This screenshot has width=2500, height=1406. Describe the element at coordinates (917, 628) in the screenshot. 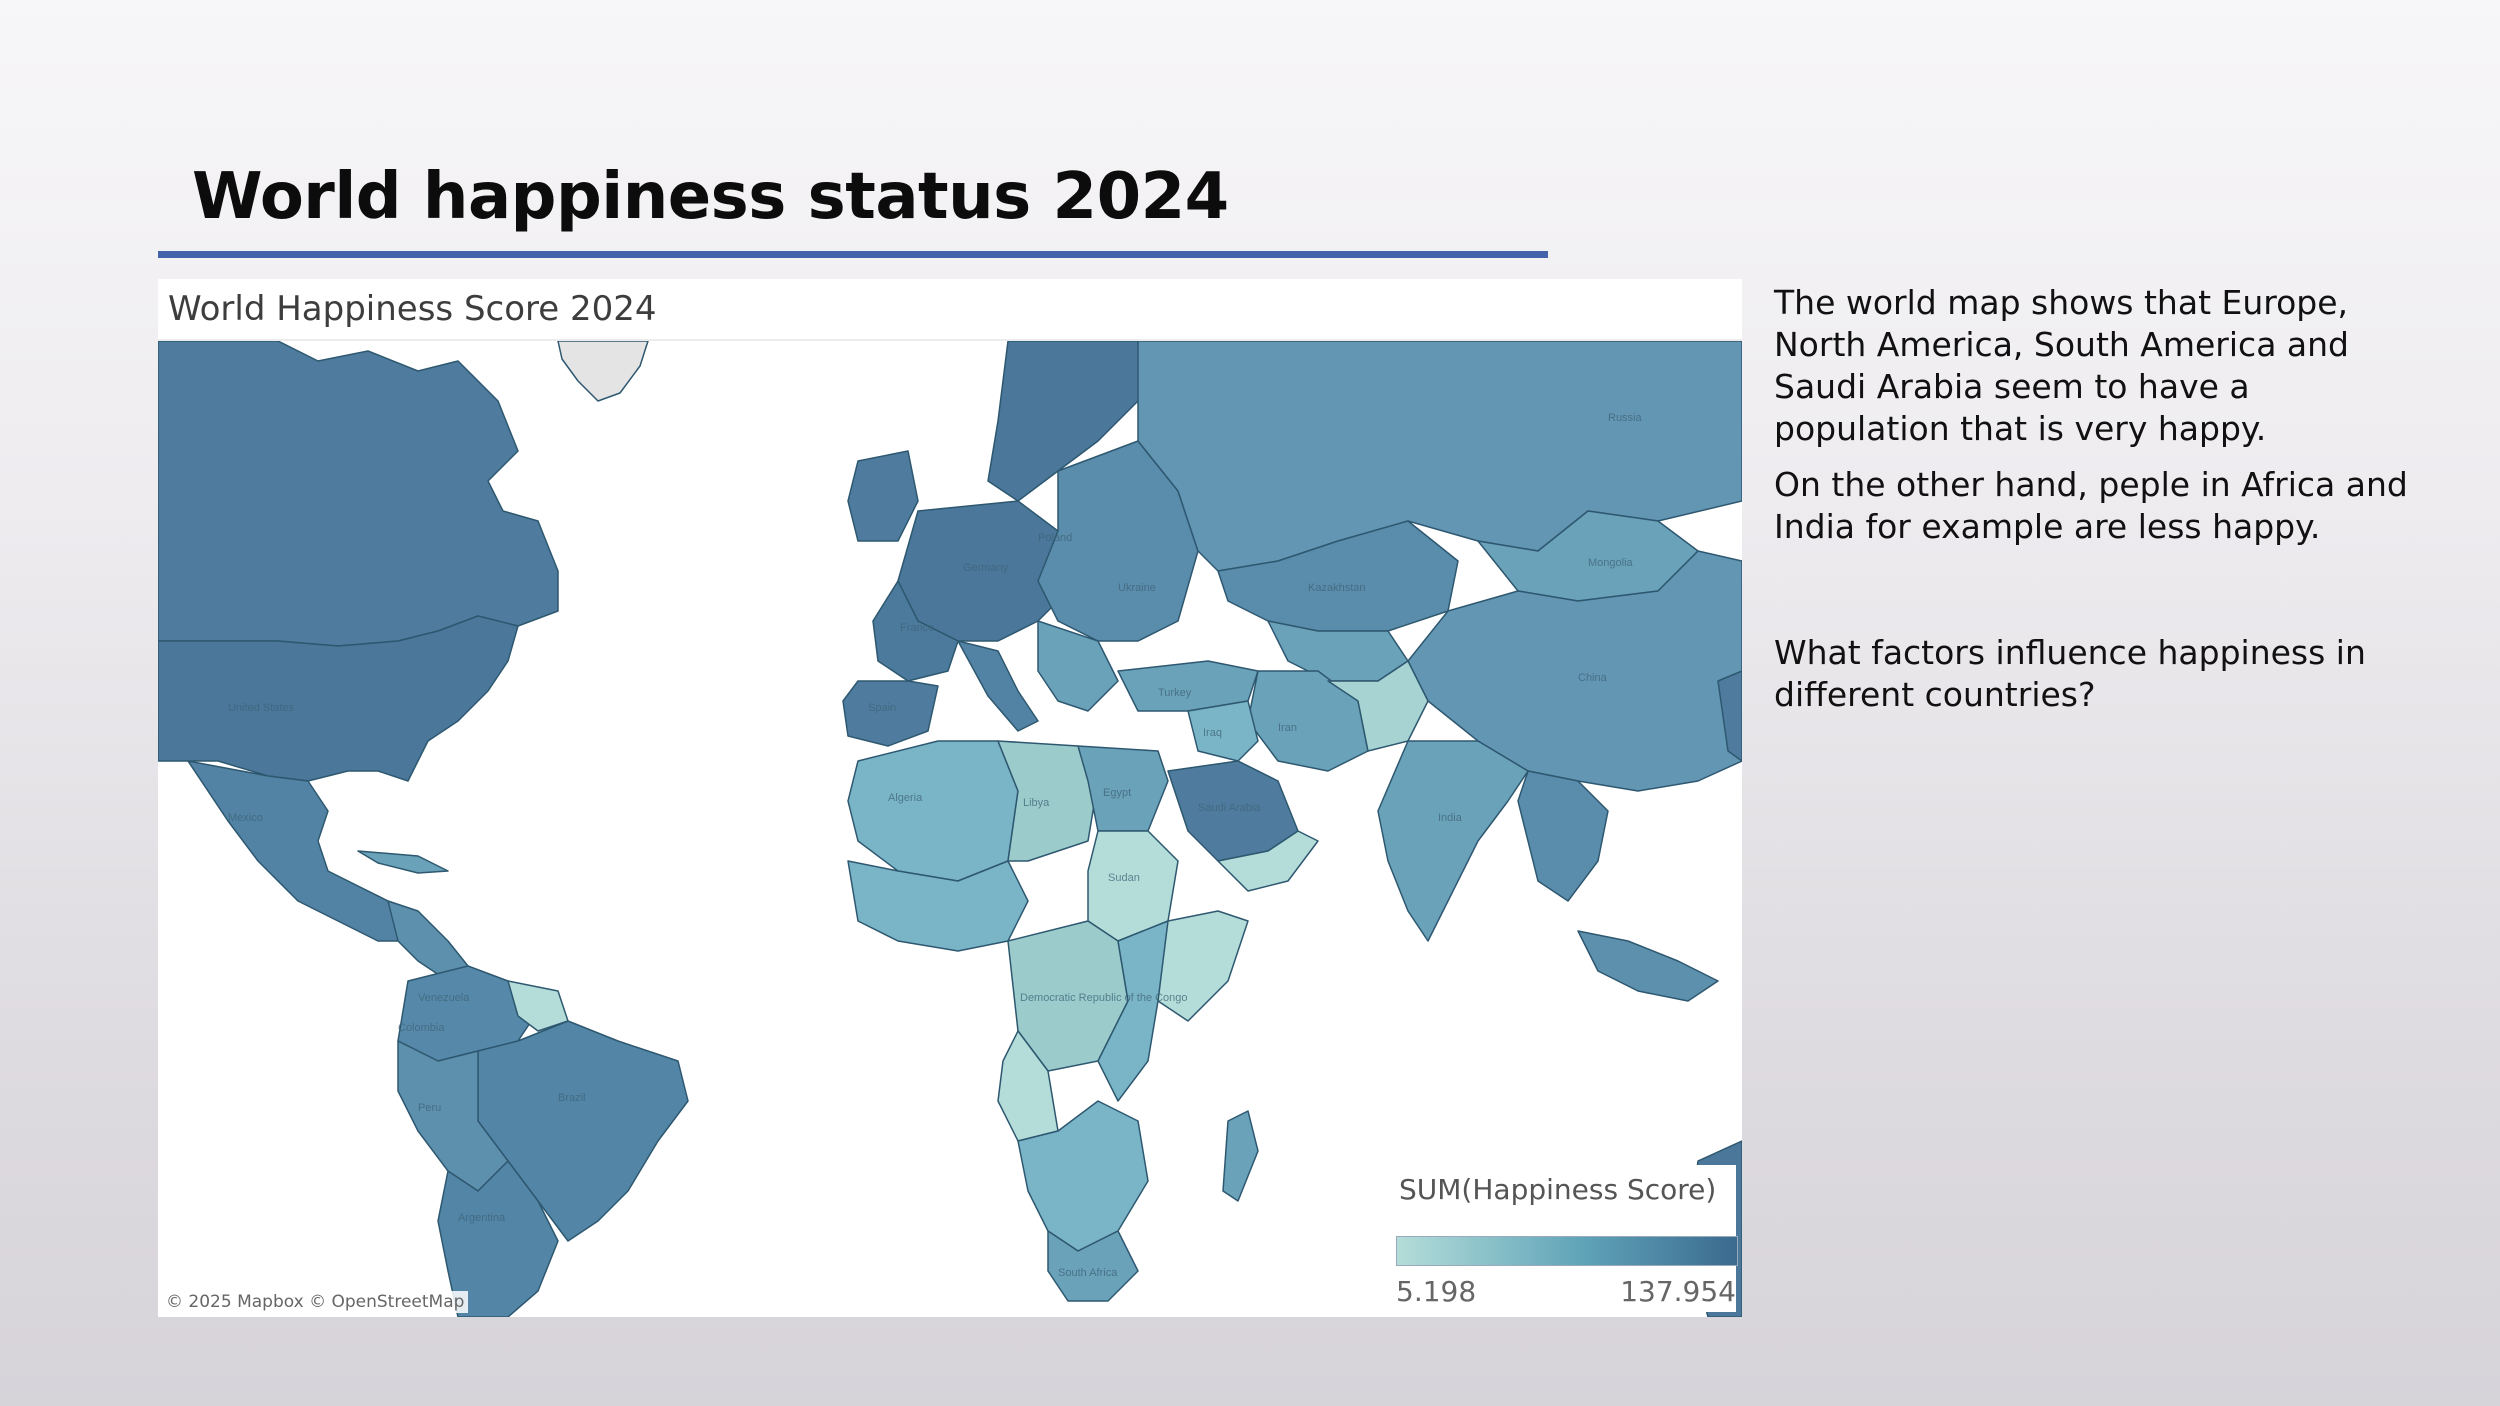

I see `label-france: France` at that location.